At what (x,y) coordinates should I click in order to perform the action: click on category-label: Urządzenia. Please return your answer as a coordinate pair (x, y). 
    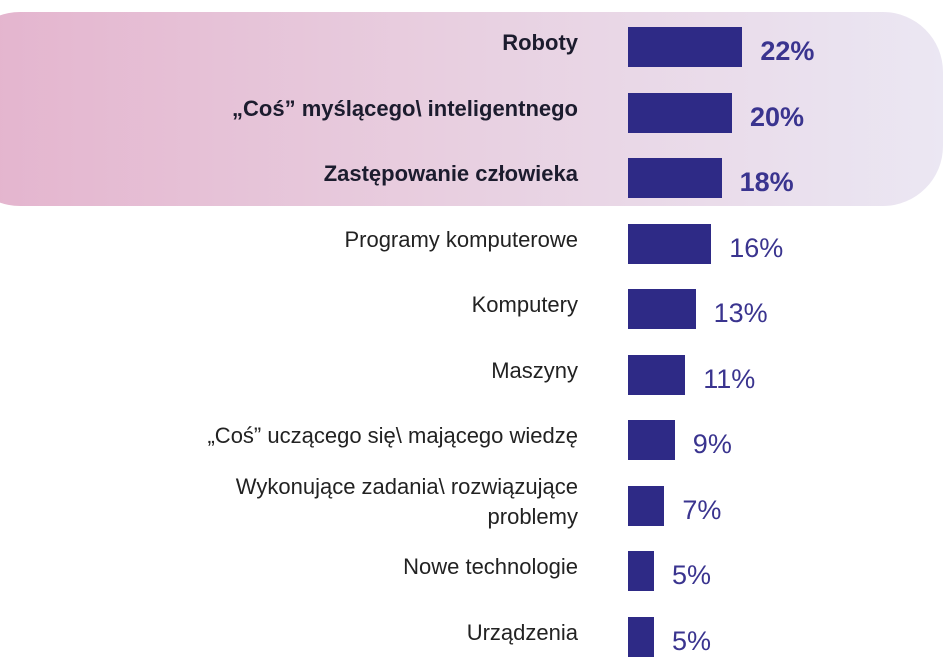
    Looking at the image, I should click on (522, 632).